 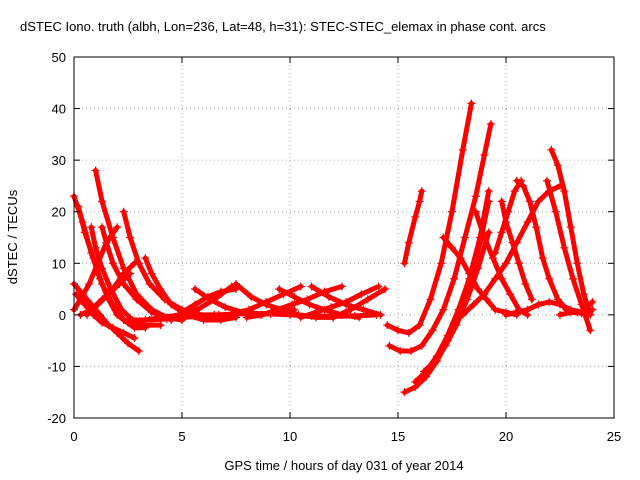 What do you see at coordinates (73, 436) in the screenshot?
I see `x-tick-label: 0` at bounding box center [73, 436].